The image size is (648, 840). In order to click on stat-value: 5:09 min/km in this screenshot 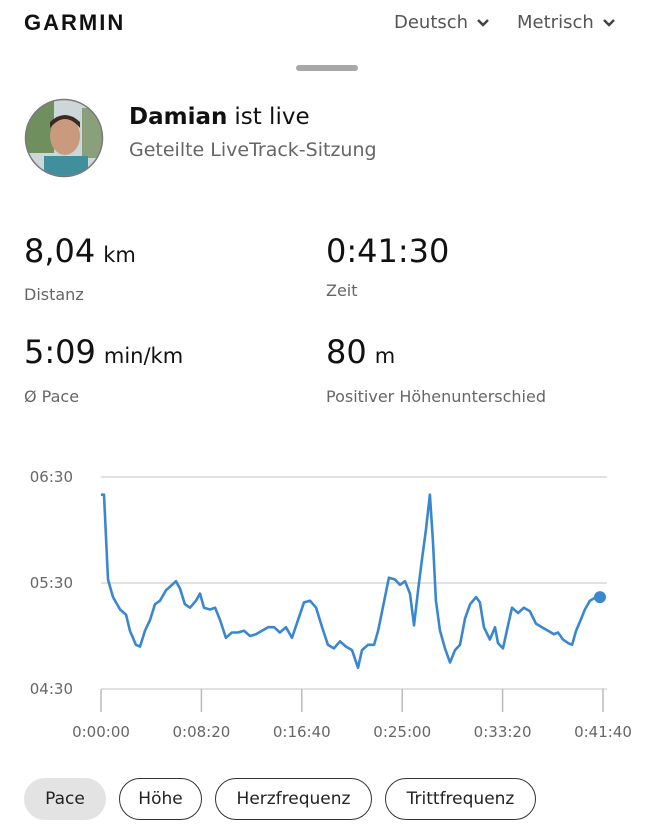, I will do `click(103, 352)`.